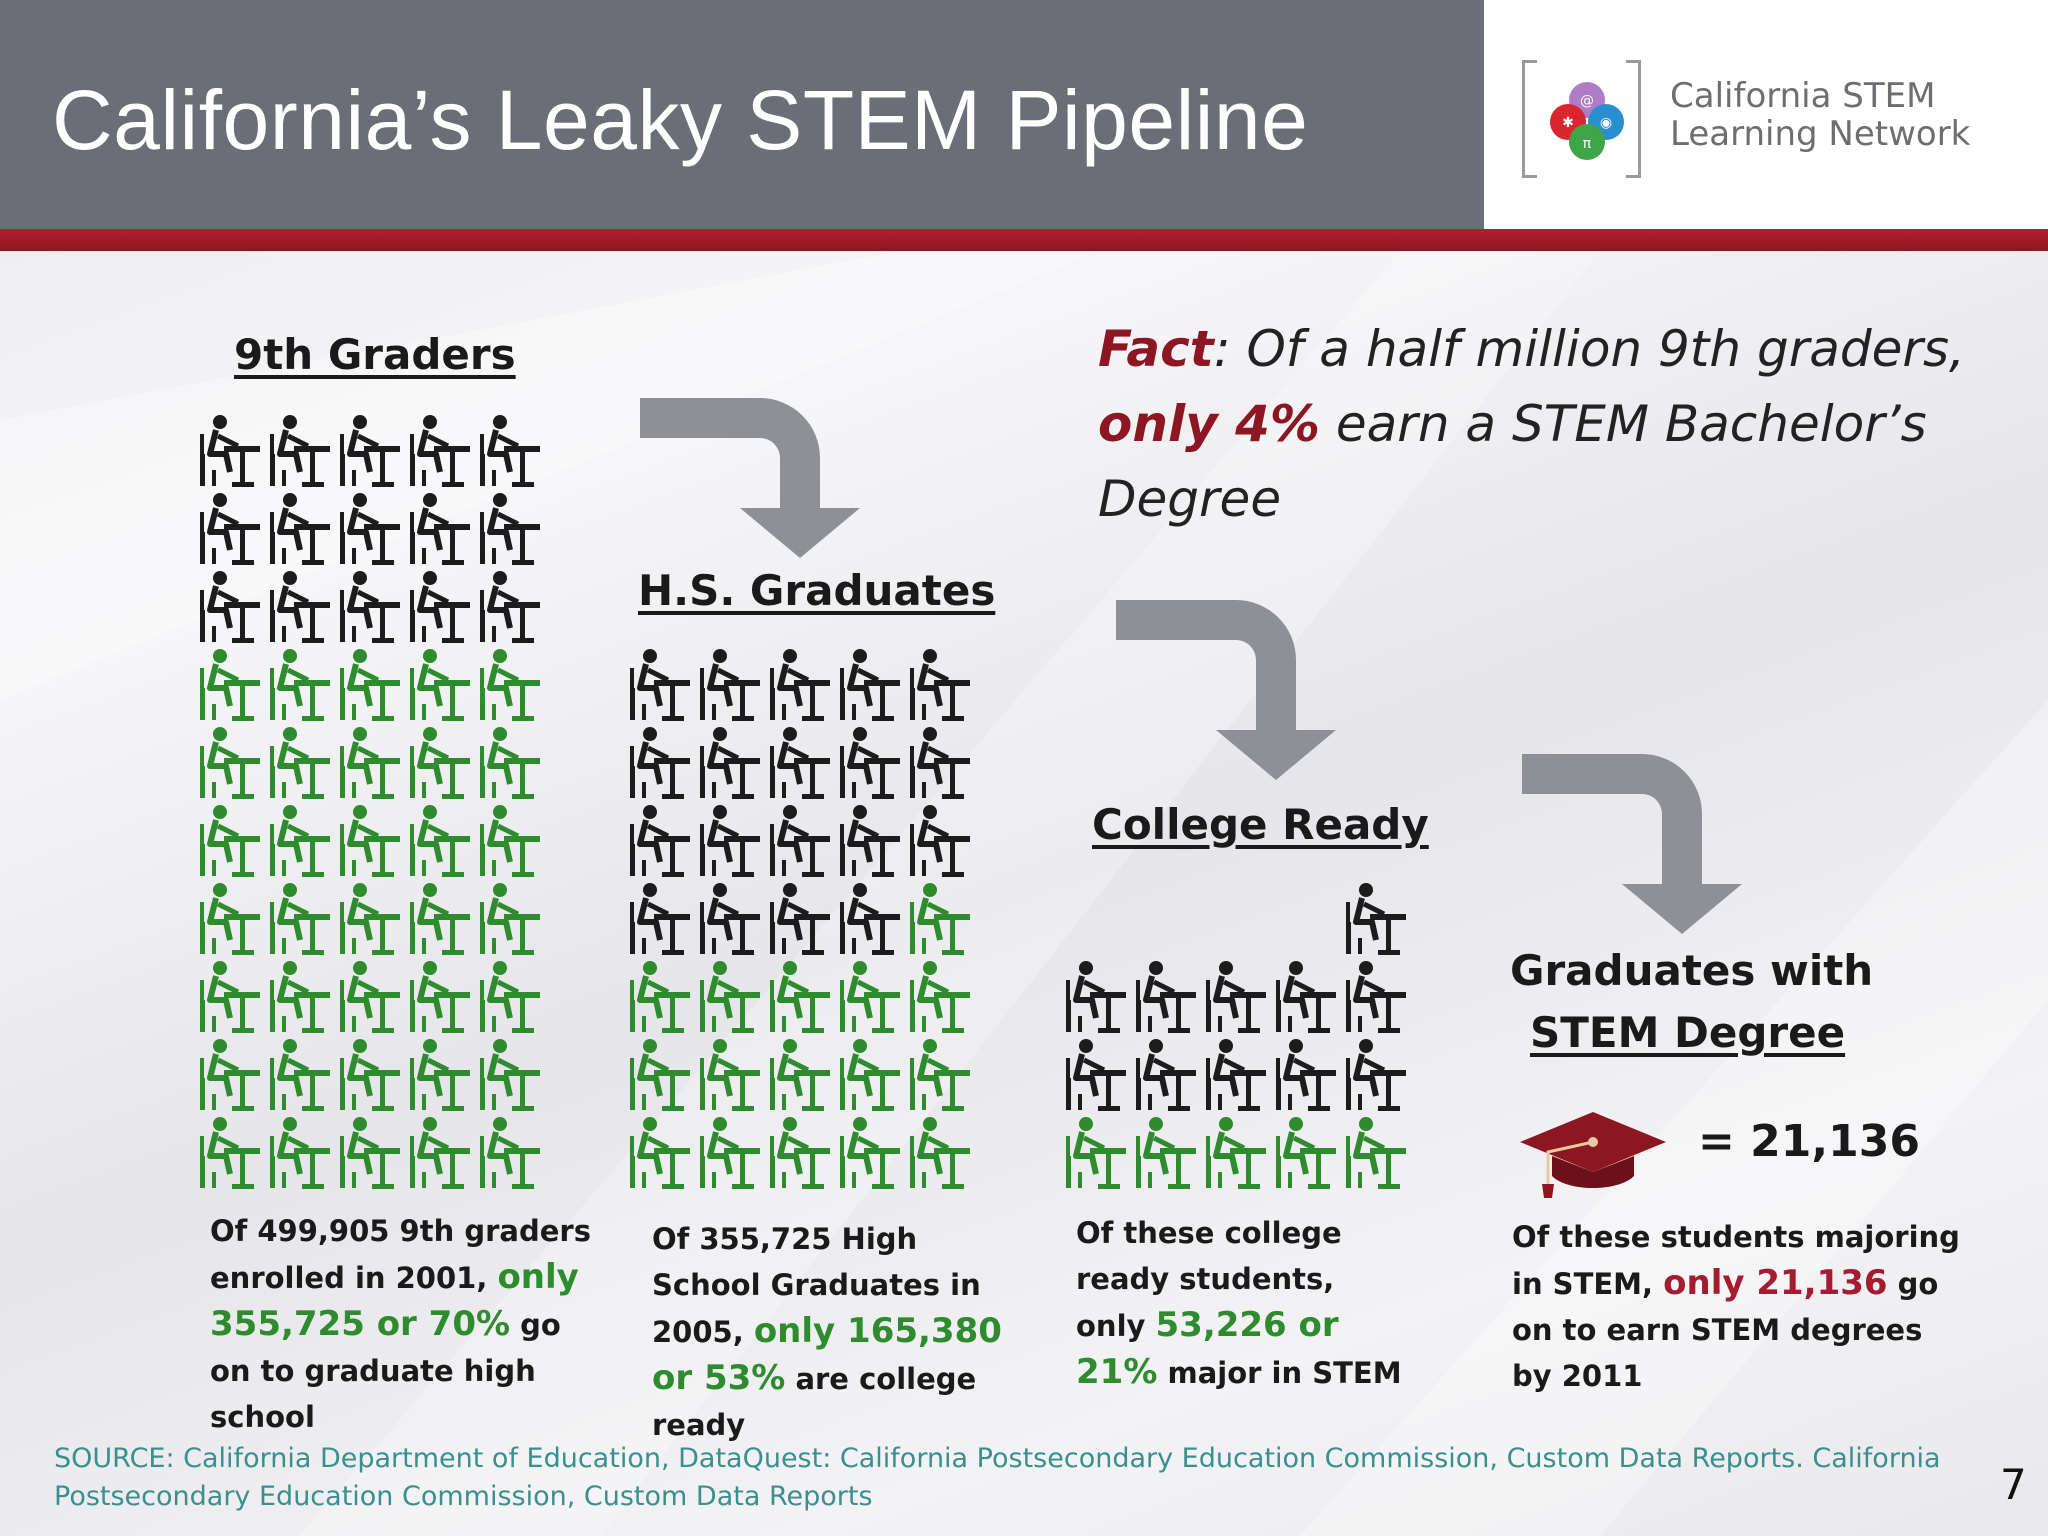 This screenshot has width=2048, height=1536. Describe the element at coordinates (385, 1371) in the screenshot. I see `caption-text: go on to graduate high school` at that location.